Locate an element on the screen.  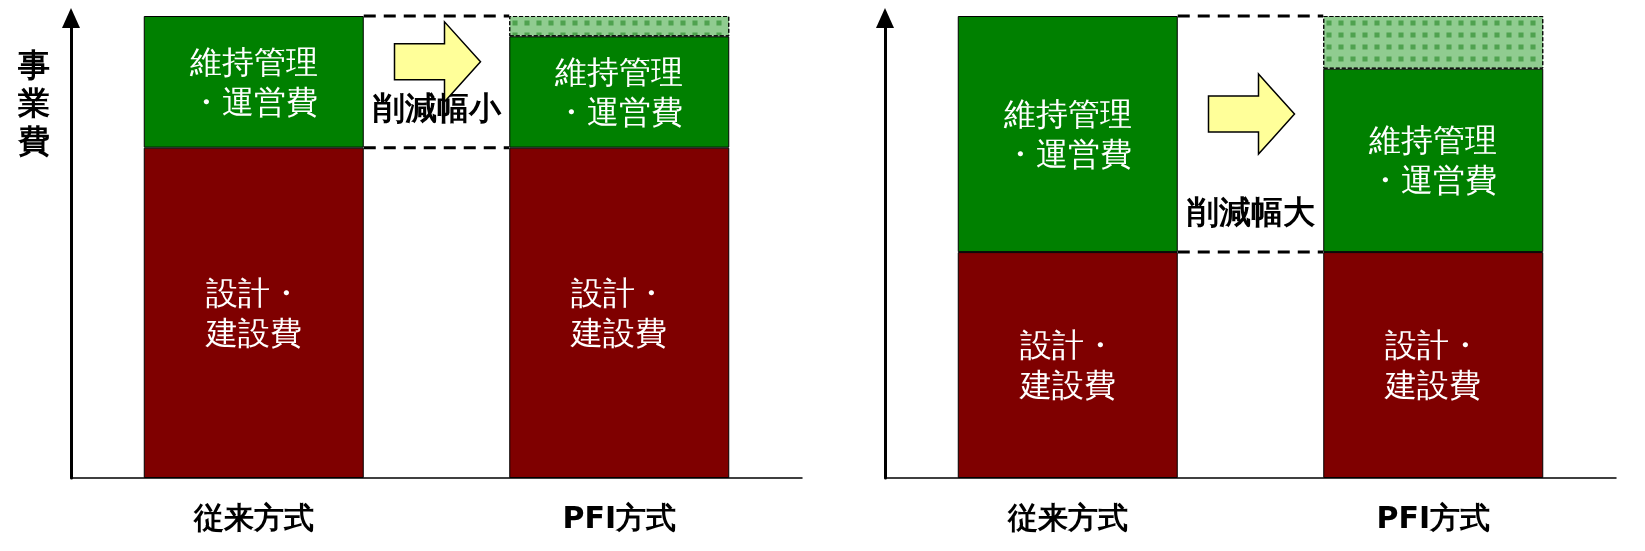
y-axis-title: 事業費 is located at coordinates (33, 103).